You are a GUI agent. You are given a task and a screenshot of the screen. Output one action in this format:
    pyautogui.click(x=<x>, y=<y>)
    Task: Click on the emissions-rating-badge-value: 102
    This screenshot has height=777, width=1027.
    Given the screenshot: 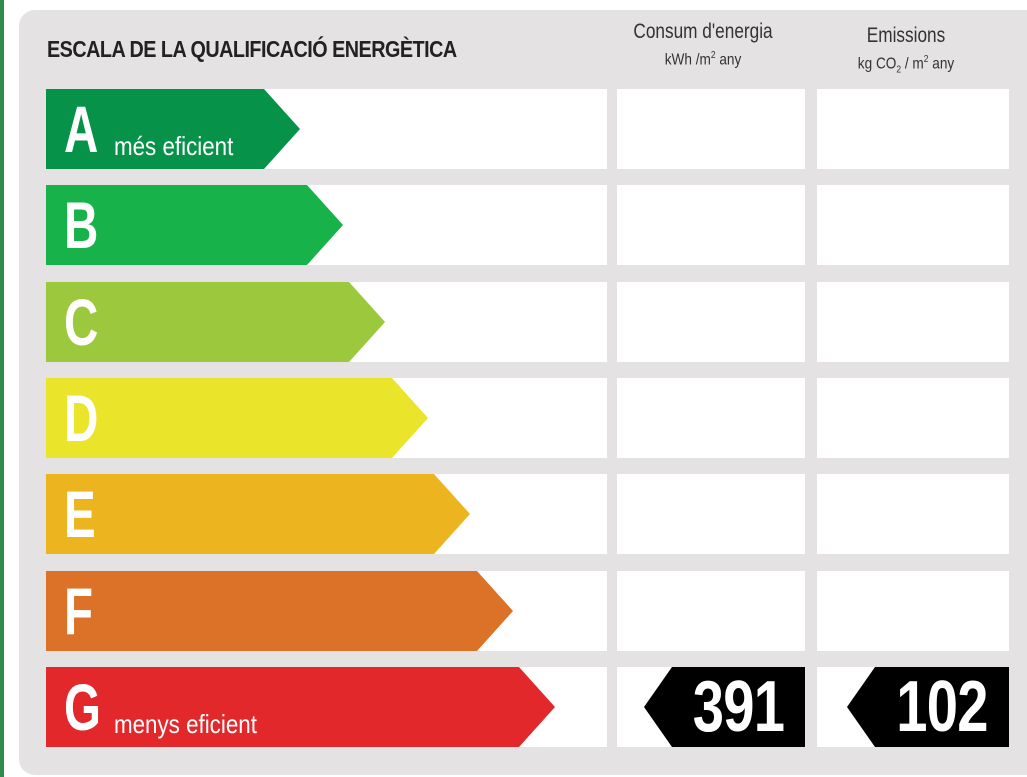 What is the action you would take?
    pyautogui.click(x=942, y=707)
    